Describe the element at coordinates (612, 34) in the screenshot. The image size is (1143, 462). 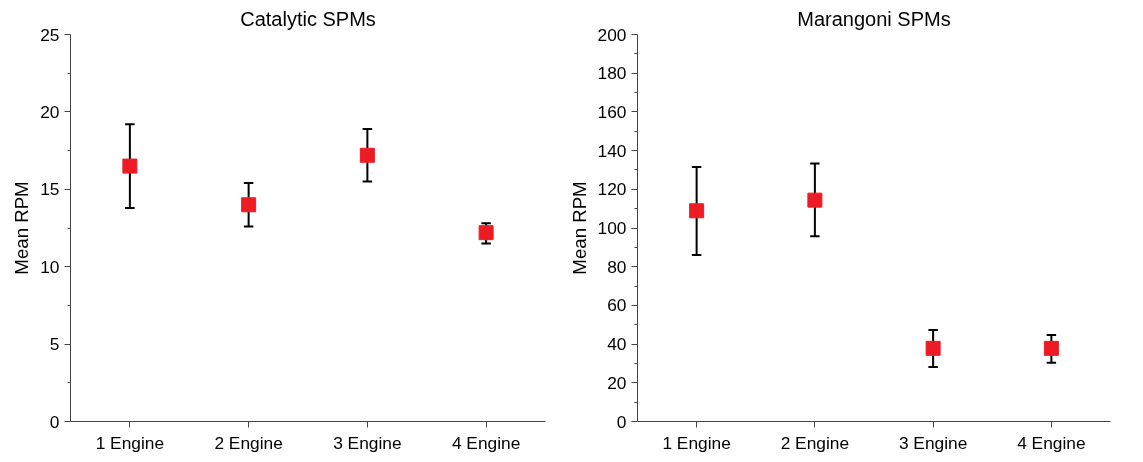
I see `y-tick-label: 200` at that location.